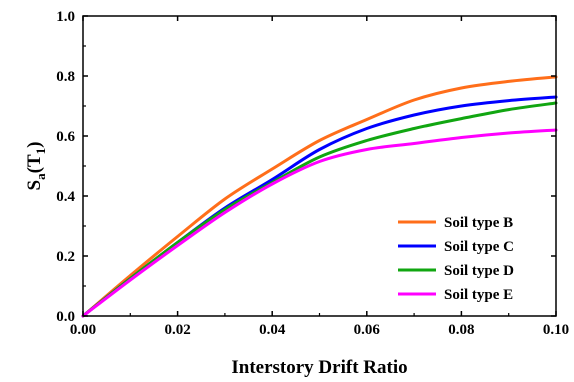 The height and width of the screenshot is (382, 574). I want to click on y-tick-label: 0.6, so click(65, 137).